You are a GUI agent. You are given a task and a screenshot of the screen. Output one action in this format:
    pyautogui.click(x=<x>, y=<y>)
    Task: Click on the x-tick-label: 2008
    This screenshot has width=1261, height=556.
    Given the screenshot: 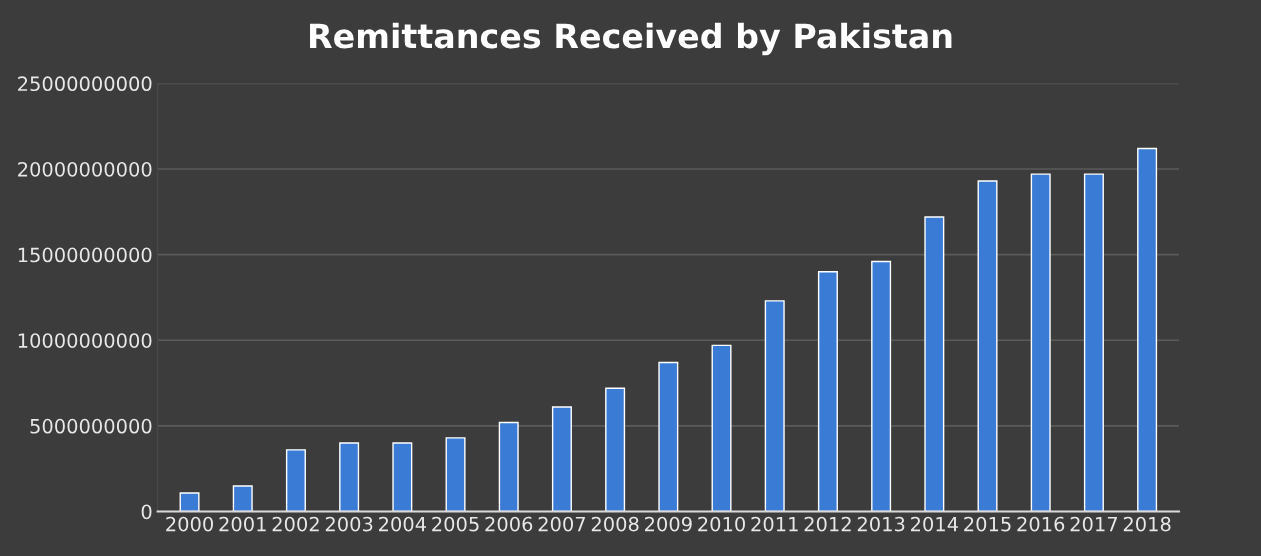 What is the action you would take?
    pyautogui.click(x=615, y=524)
    